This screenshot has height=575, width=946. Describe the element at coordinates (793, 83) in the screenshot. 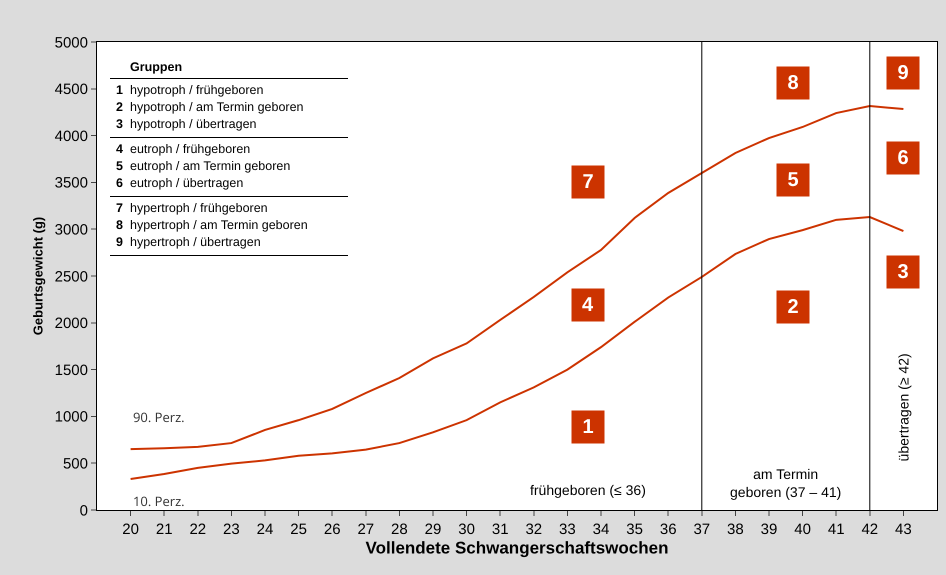

I see `annotation: 8` at that location.